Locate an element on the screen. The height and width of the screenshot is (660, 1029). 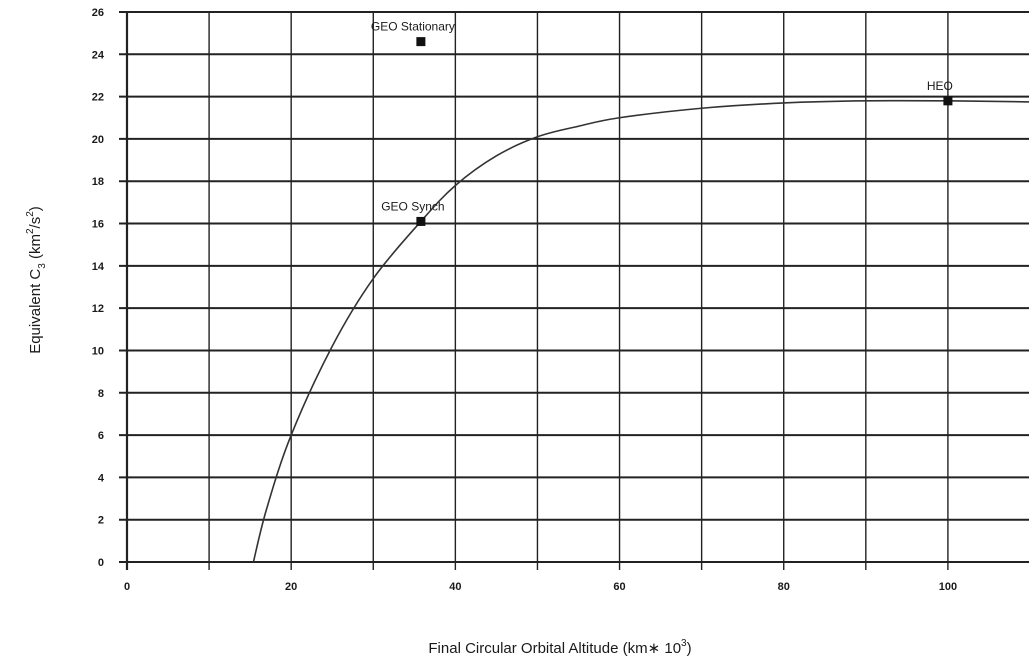
y-tick-label: 14 is located at coordinates (98, 267).